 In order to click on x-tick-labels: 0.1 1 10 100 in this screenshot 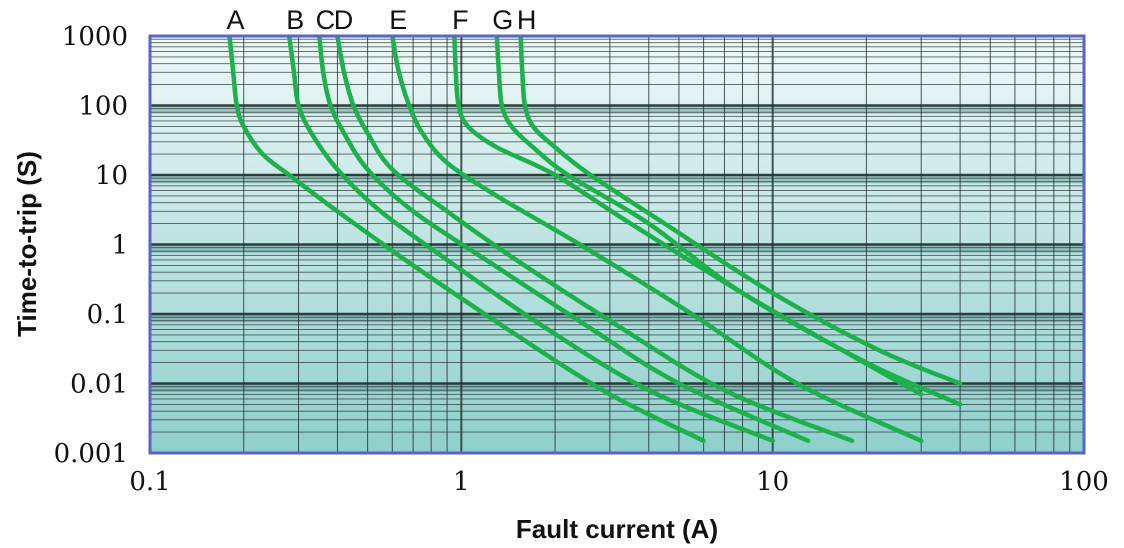, I will do `click(619, 482)`.